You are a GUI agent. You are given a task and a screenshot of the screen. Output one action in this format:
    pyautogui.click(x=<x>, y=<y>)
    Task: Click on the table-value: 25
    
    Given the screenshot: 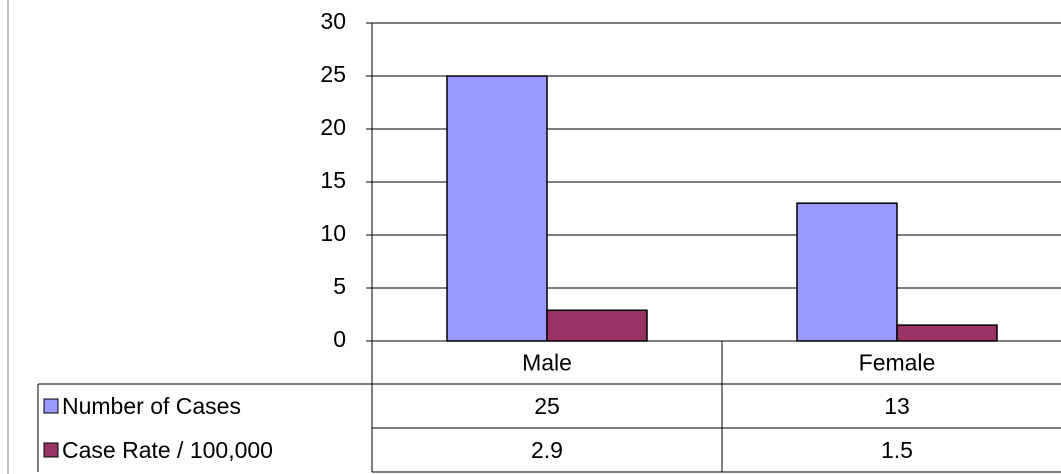 What is the action you would take?
    pyautogui.click(x=547, y=406)
    